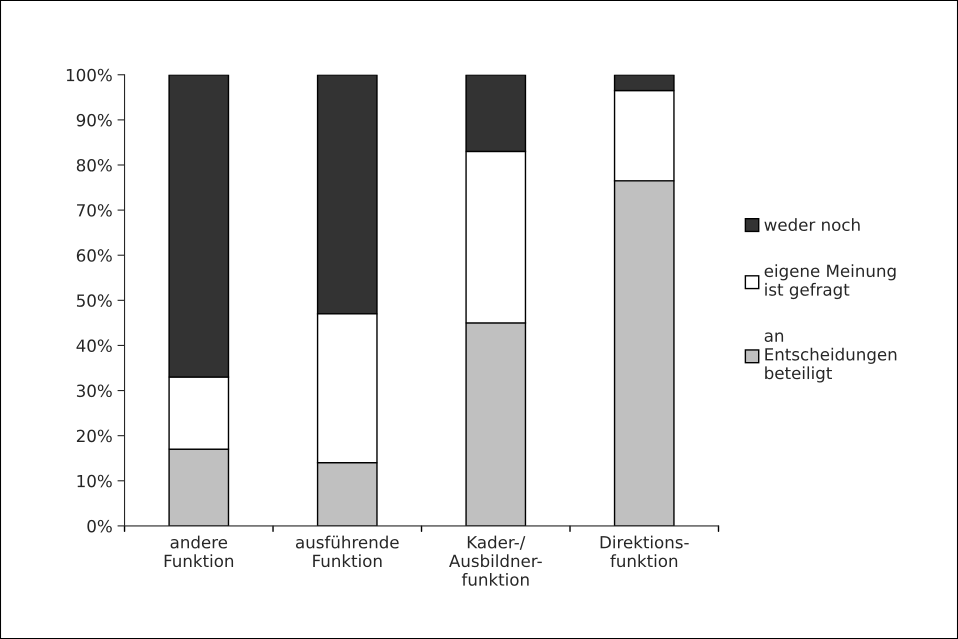  What do you see at coordinates (94, 210) in the screenshot?
I see `y-tick-label: 70%` at bounding box center [94, 210].